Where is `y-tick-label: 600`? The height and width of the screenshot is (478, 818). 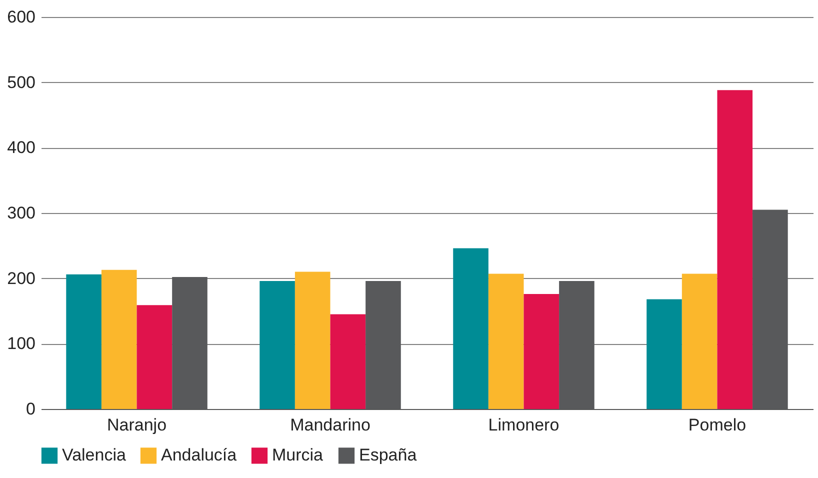
y-tick-label: 600 is located at coordinates (21, 17).